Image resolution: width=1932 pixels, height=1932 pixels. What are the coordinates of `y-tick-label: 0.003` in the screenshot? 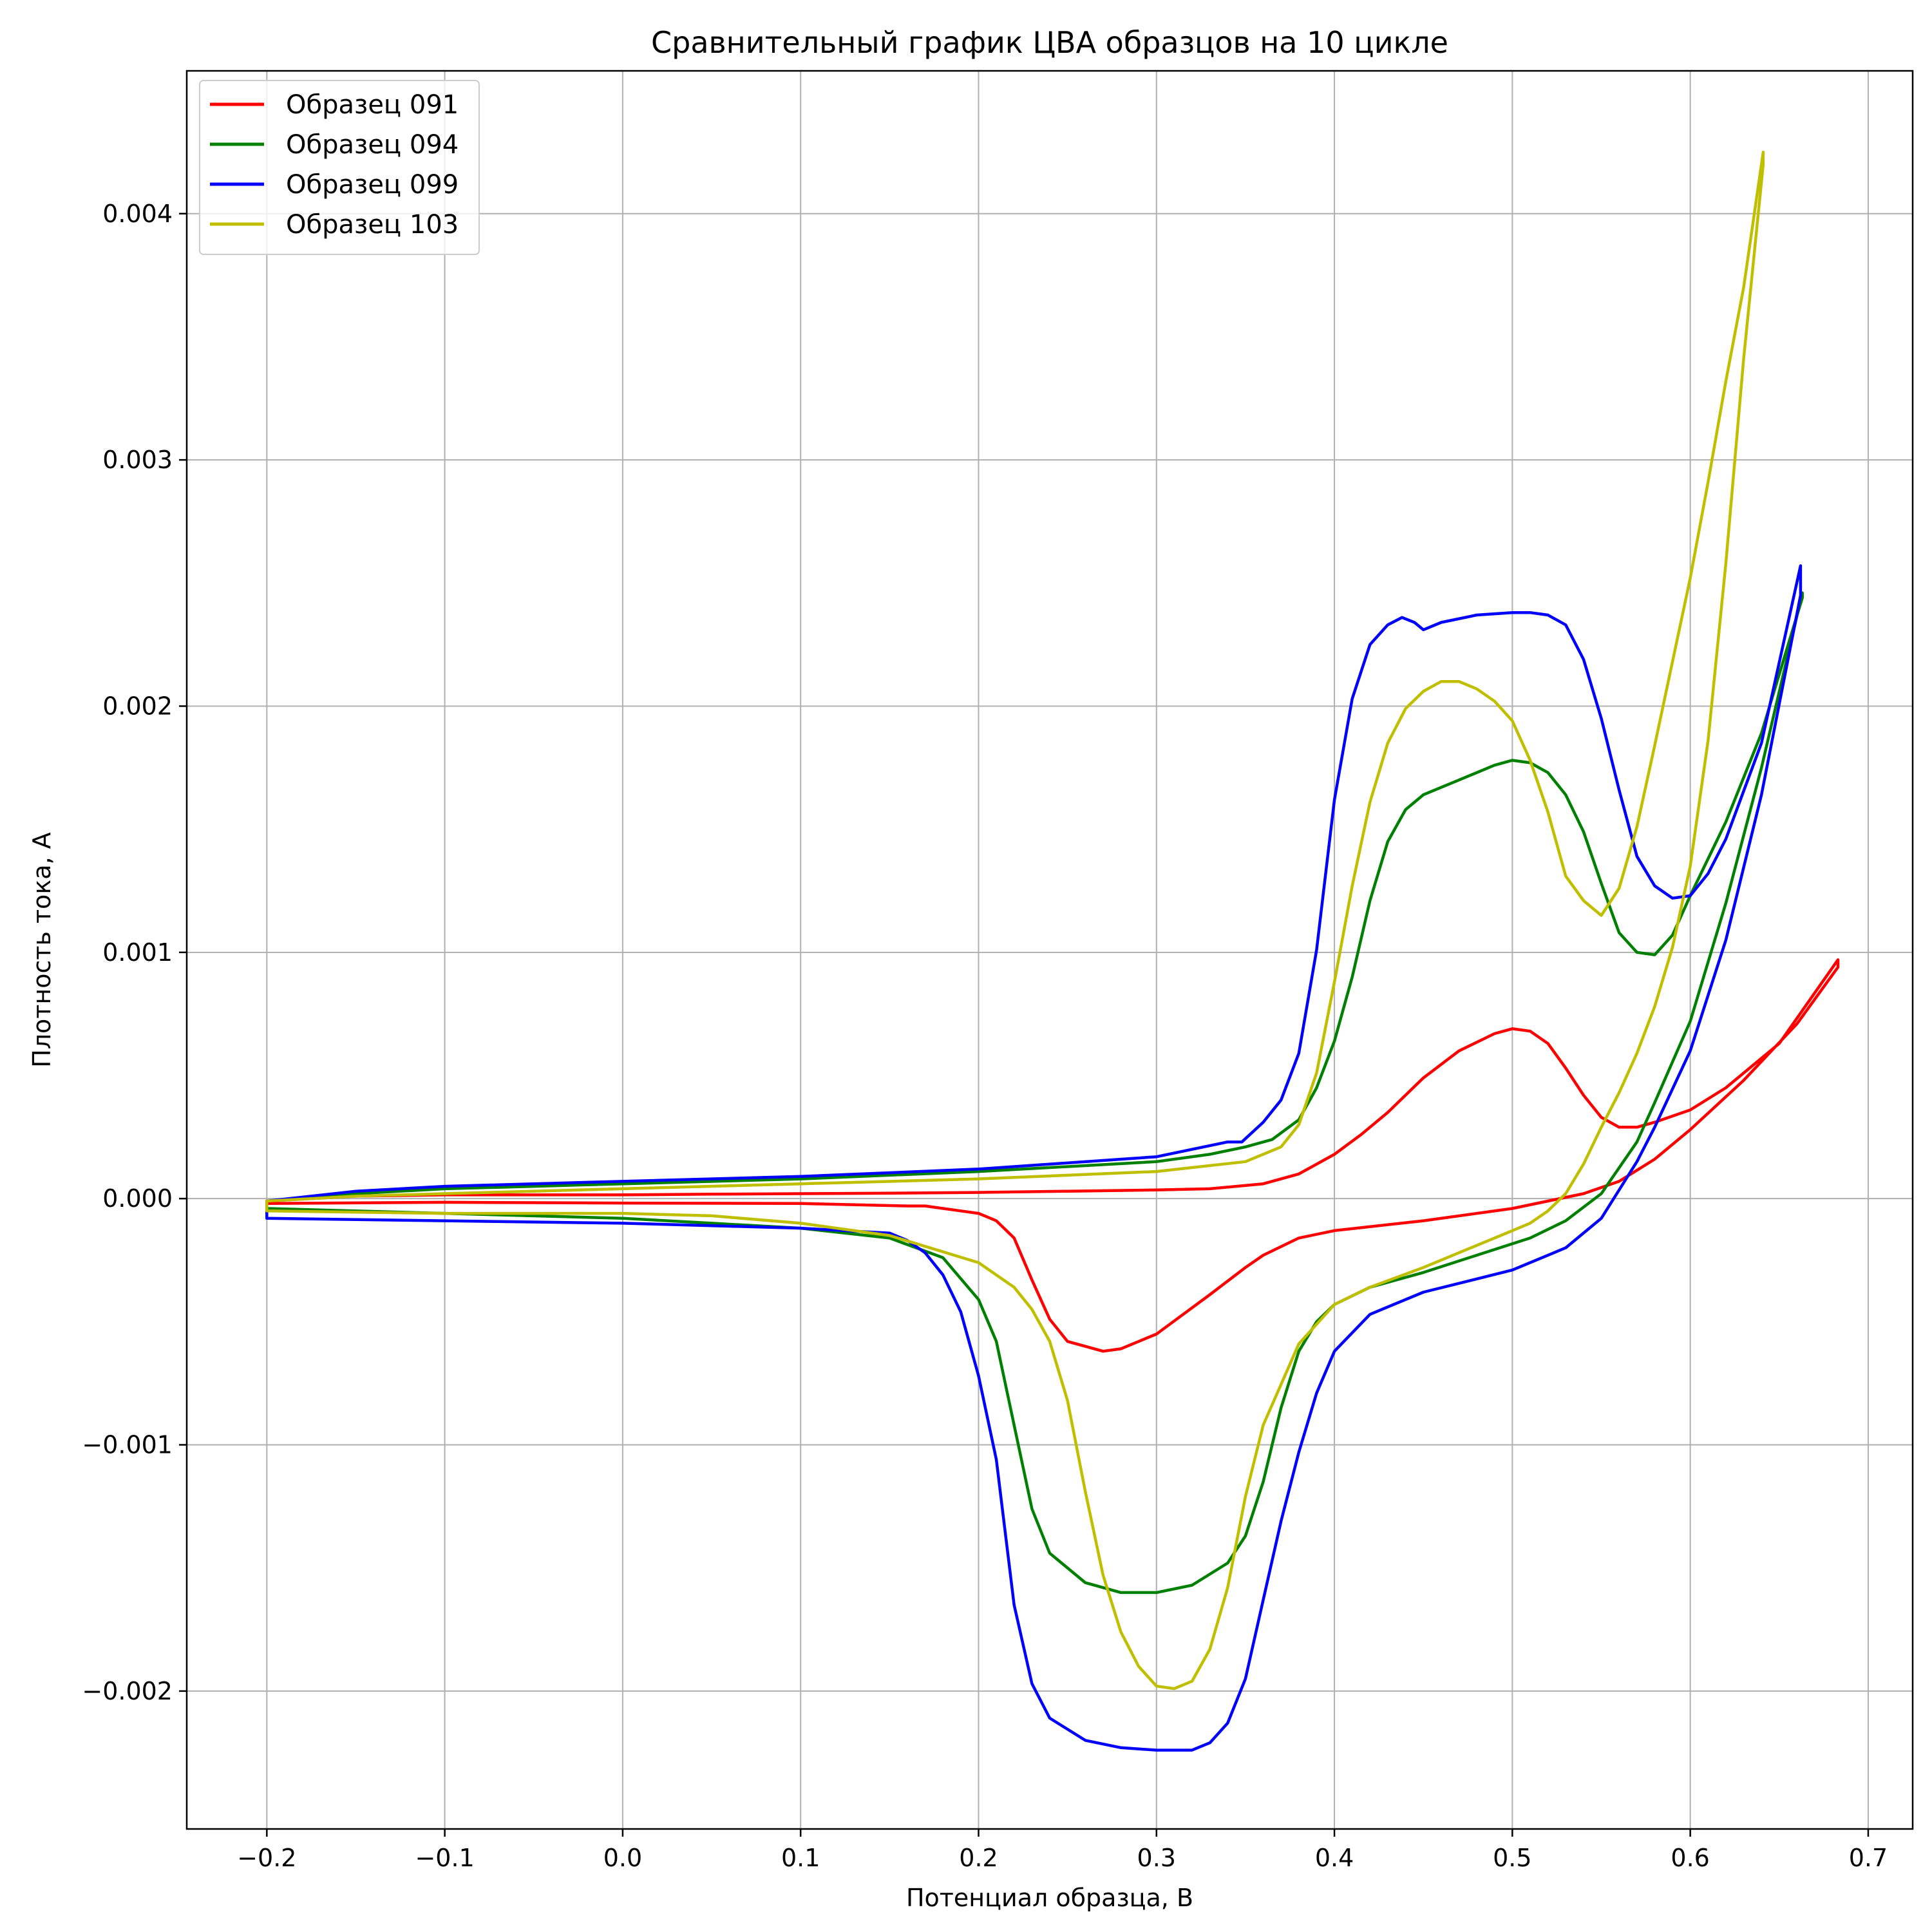 It's located at (137, 460).